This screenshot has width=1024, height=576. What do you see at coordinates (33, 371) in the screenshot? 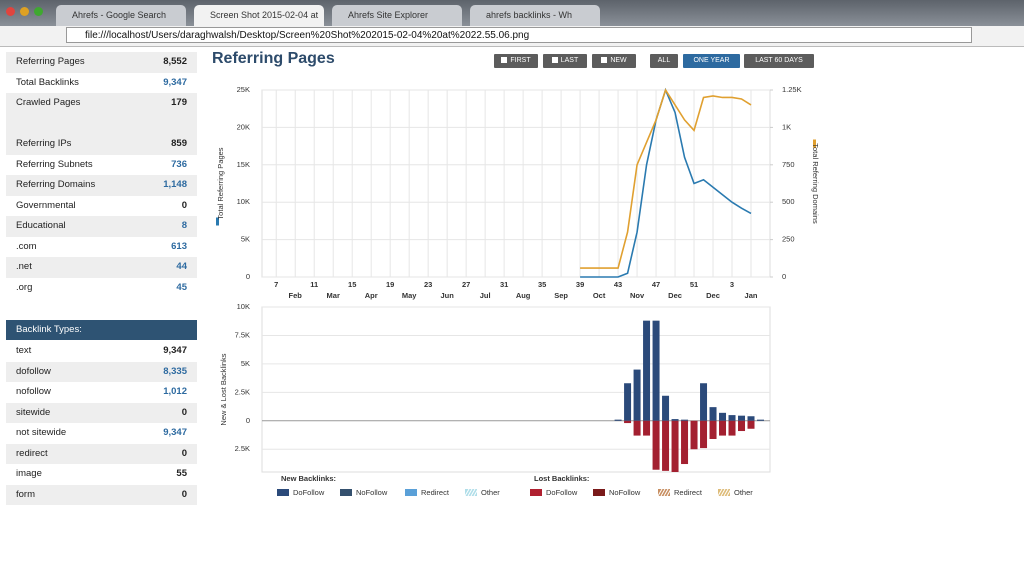
I see `type-label: dofollow` at bounding box center [33, 371].